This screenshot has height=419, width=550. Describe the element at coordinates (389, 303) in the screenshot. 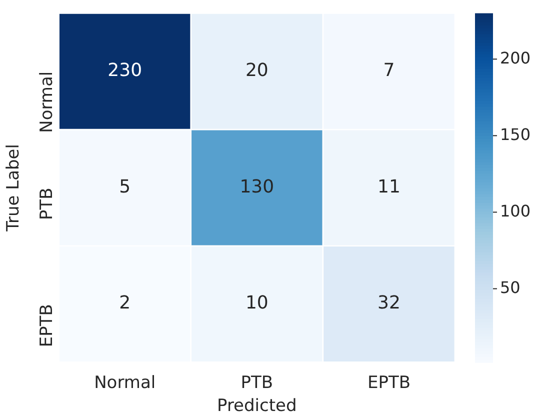

I see `data-label: 32` at that location.